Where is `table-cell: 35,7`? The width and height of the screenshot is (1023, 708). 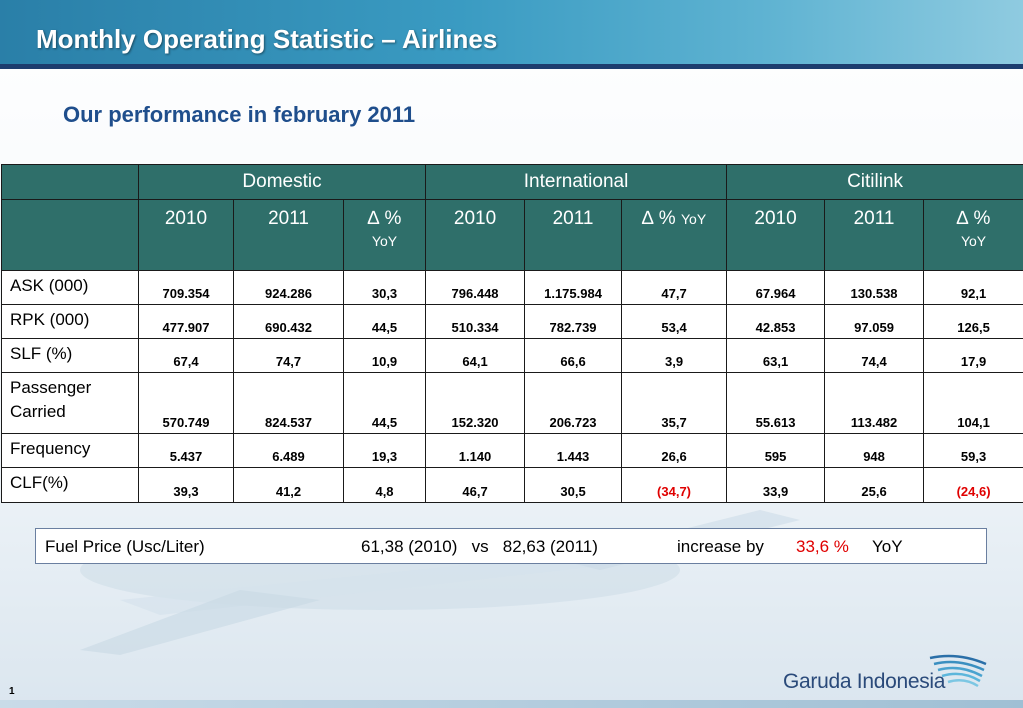
table-cell: 35,7 is located at coordinates (674, 403).